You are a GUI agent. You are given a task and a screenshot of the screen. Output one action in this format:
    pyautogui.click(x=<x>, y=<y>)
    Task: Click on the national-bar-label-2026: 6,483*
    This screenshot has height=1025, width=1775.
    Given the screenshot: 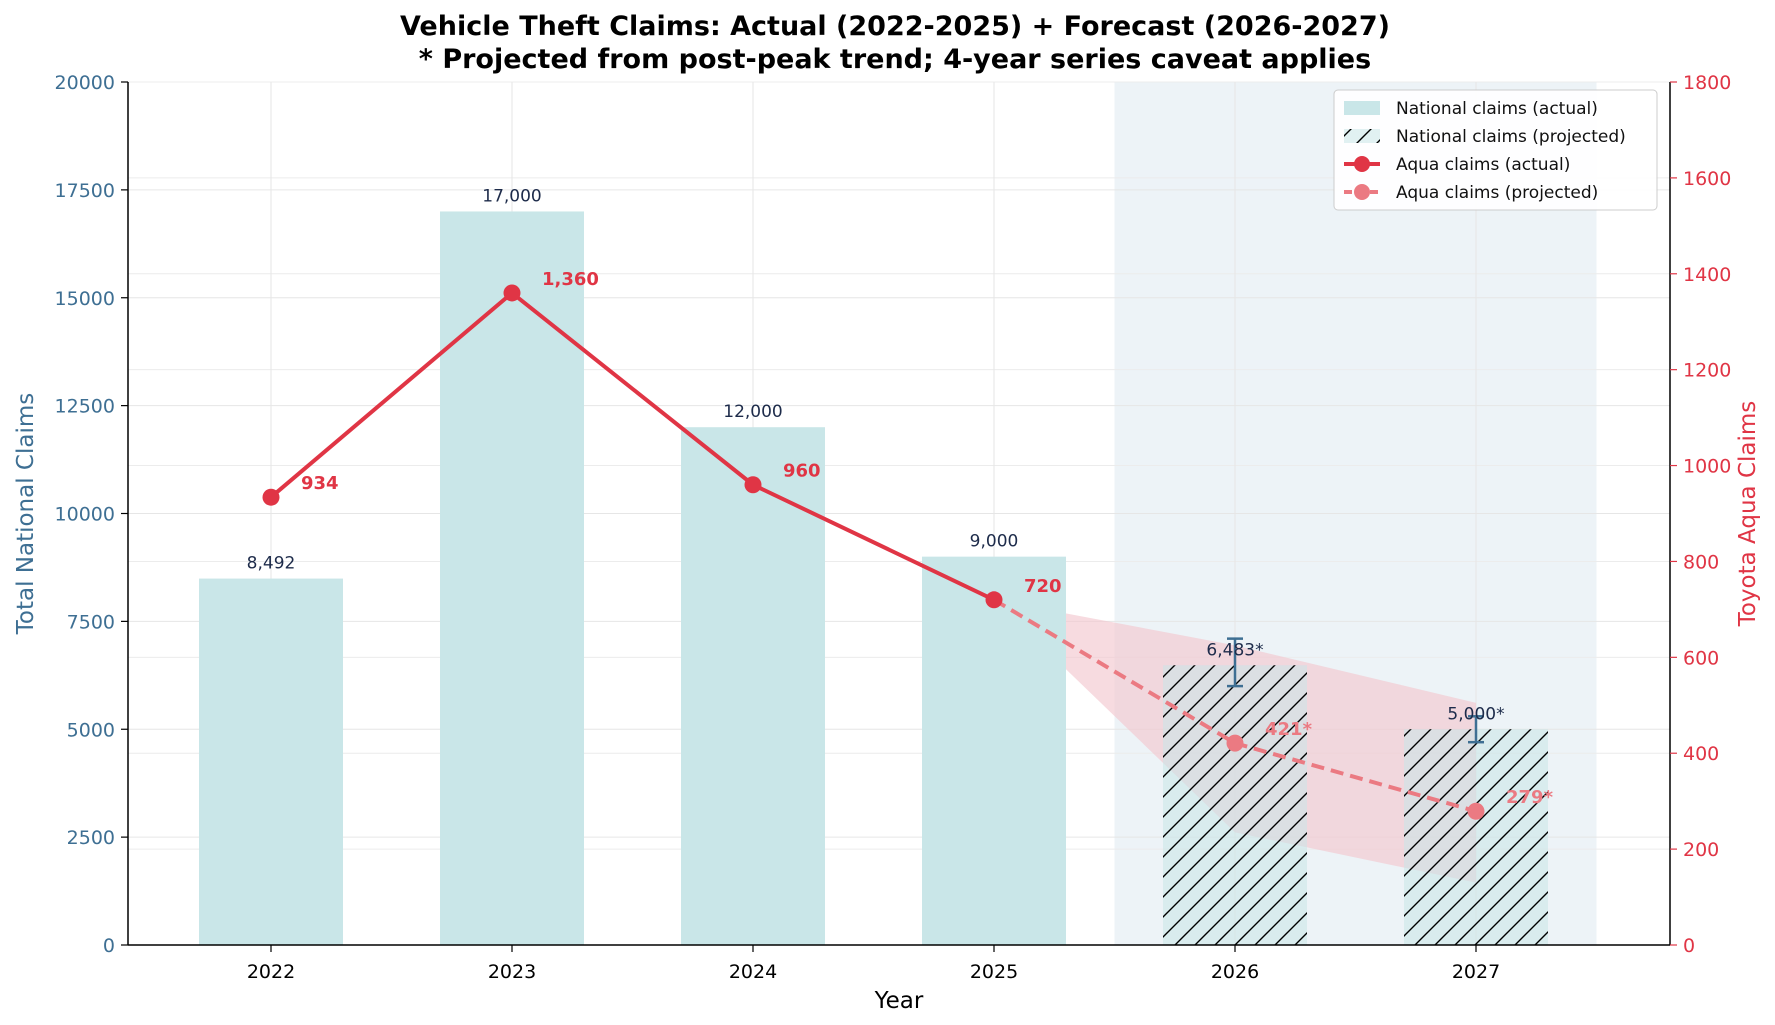 What is the action you would take?
    pyautogui.click(x=1234, y=650)
    